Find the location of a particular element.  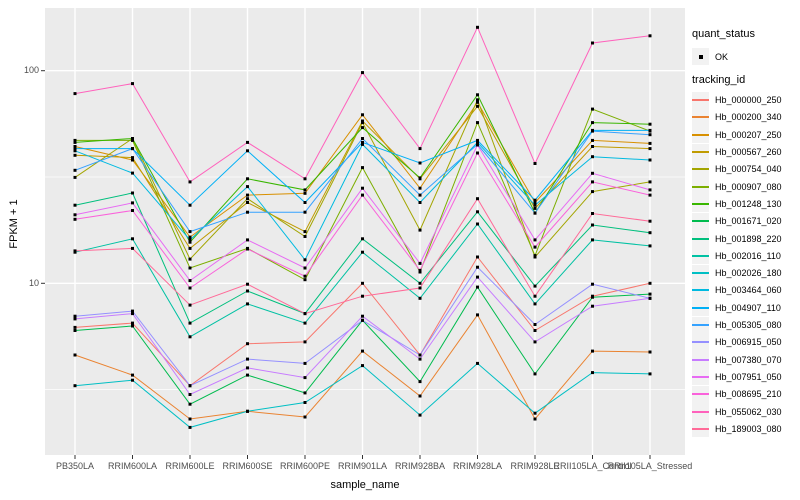

x-tick-label: RRIM600LA is located at coordinates (132, 466).